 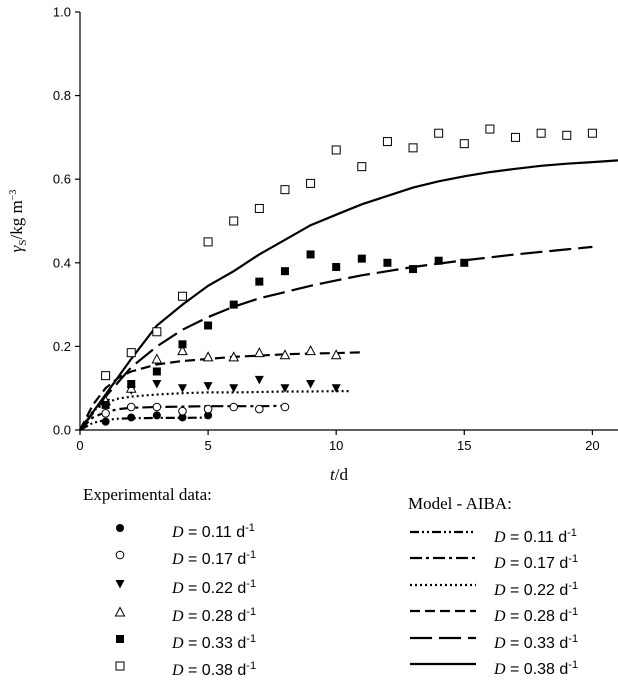 What do you see at coordinates (62, 12) in the screenshot?
I see `y-tick-label: 1.0` at bounding box center [62, 12].